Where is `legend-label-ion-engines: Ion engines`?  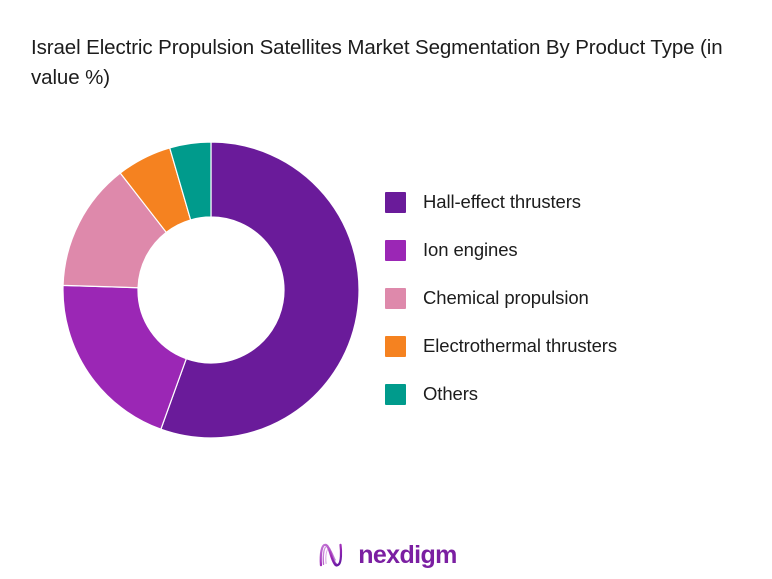 legend-label-ion-engines: Ion engines is located at coordinates (470, 249).